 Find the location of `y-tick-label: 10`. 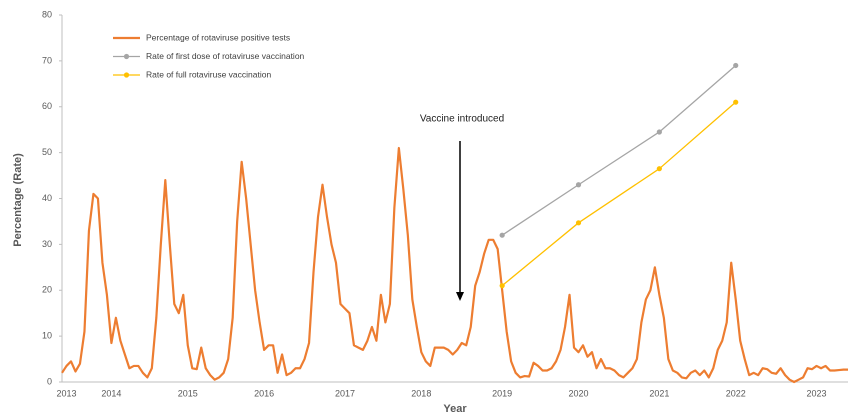

y-tick-label: 10 is located at coordinates (47, 336).